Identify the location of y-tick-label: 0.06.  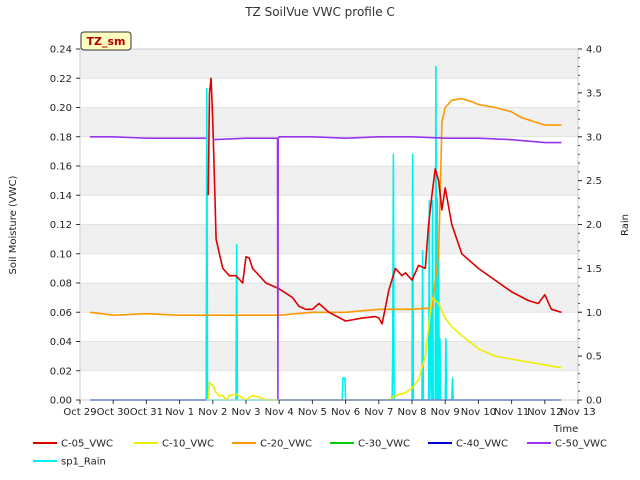
(61, 313).